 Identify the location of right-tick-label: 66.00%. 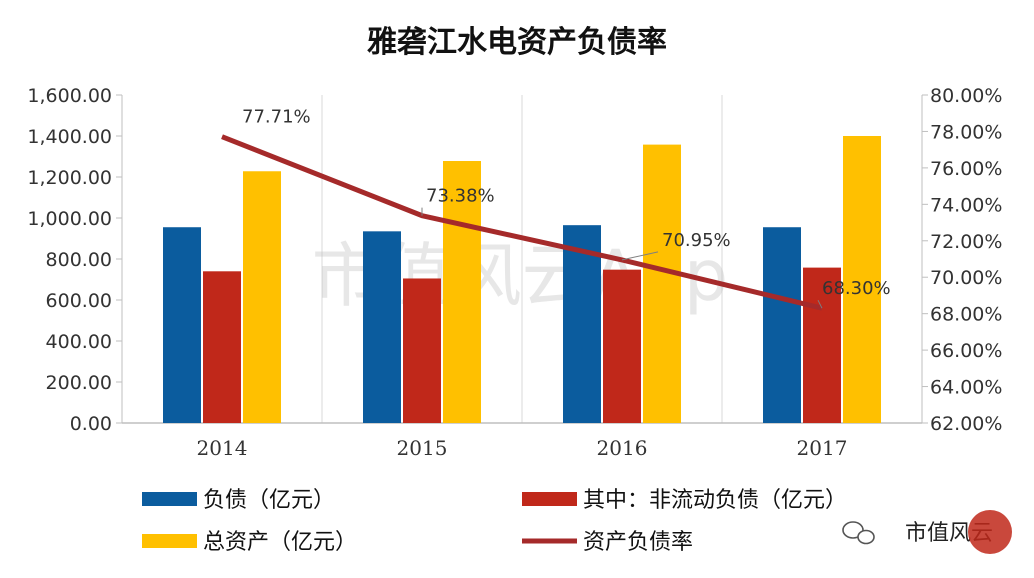
(966, 351).